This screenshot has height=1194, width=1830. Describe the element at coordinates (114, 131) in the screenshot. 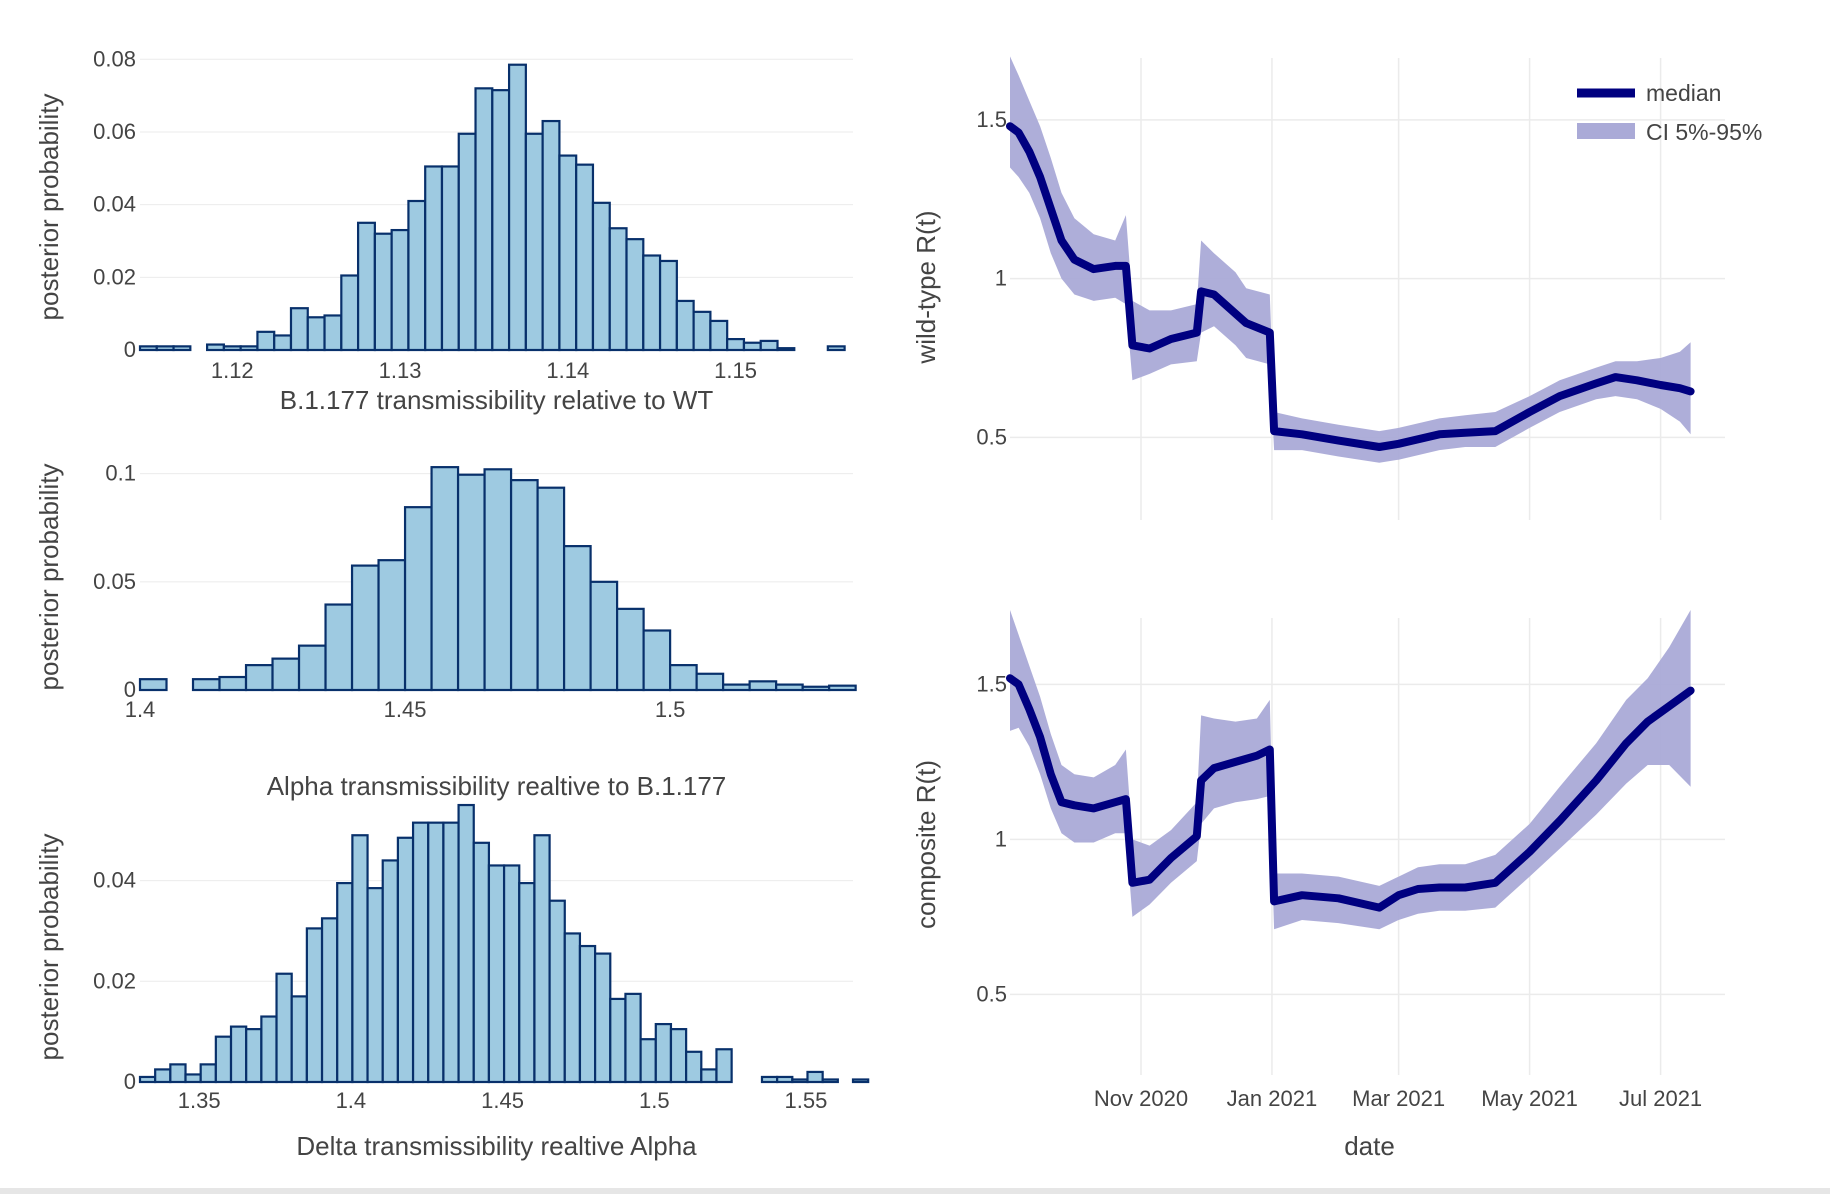

I see `y-tick-label: 0.06` at that location.